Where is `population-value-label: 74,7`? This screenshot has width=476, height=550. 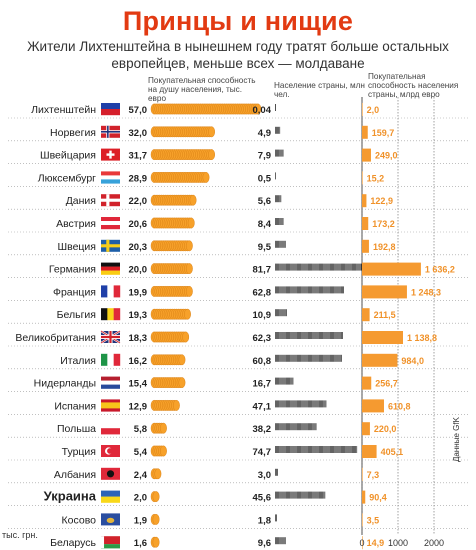
population-value-label: 74,7 is located at coordinates (262, 452).